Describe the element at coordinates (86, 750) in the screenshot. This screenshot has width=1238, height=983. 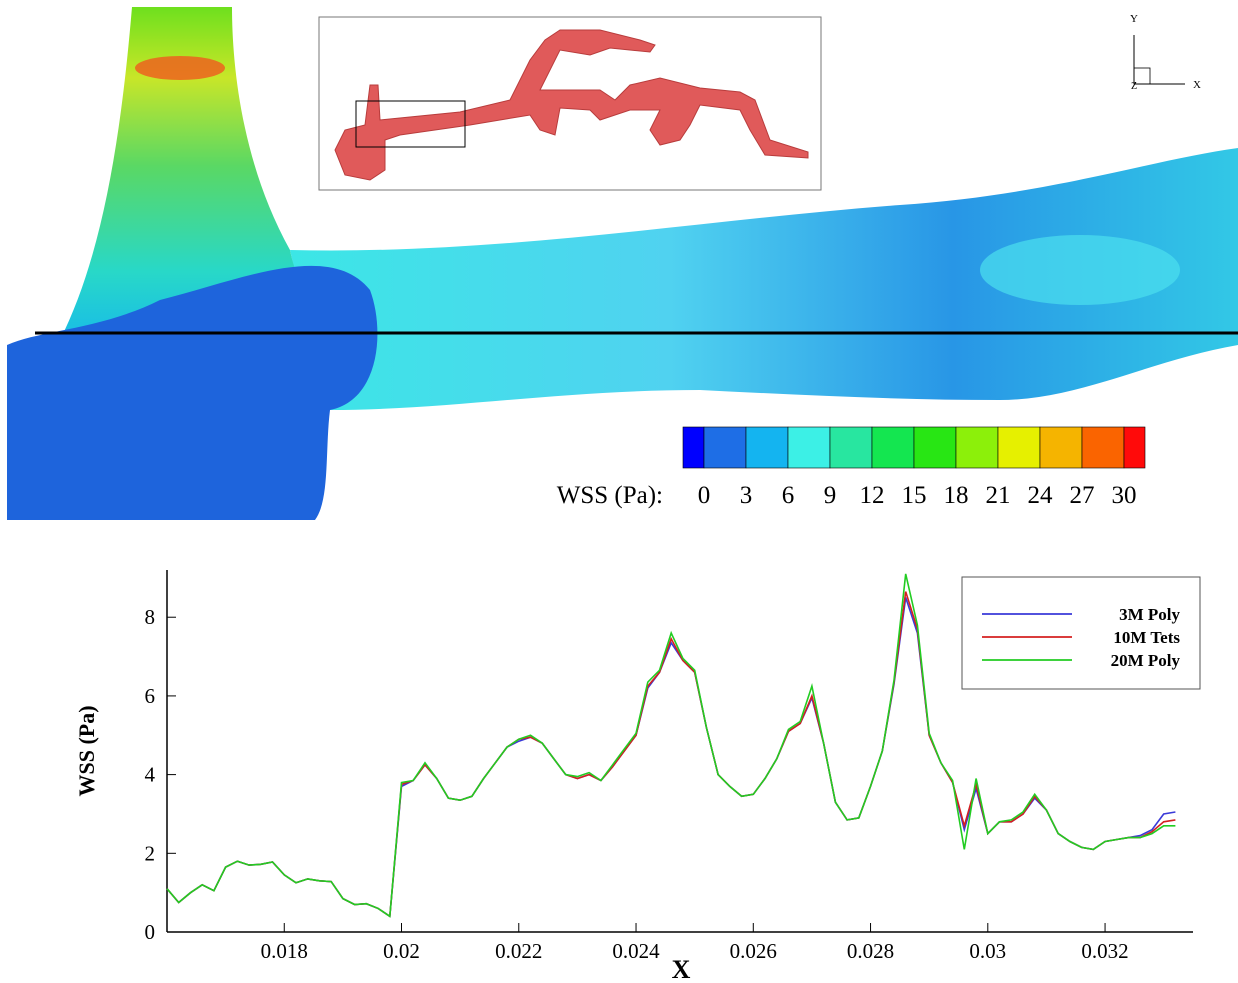
I see `y-axis-label: WSS (Pa)` at that location.